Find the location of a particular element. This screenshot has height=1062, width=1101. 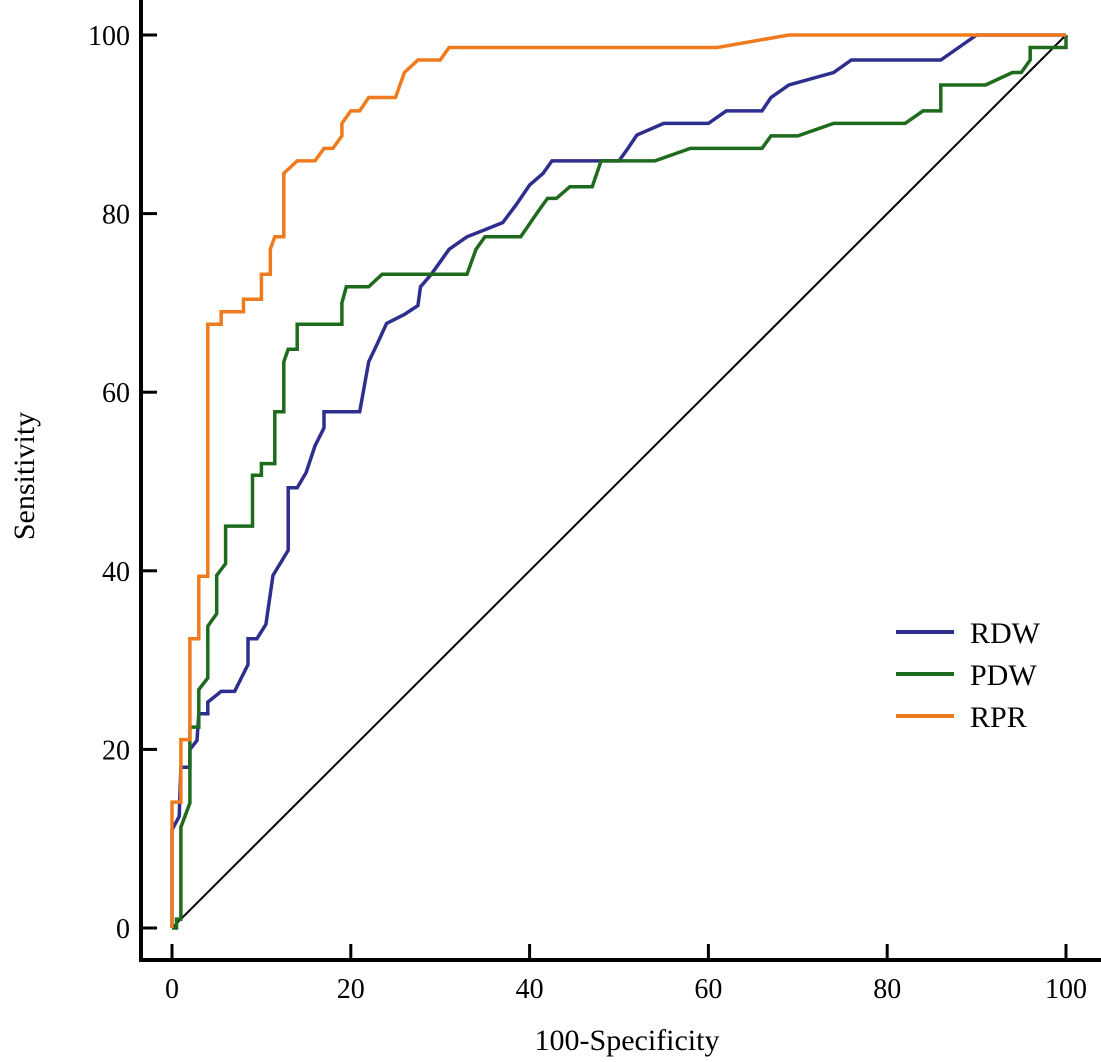

y-tick-label: 20 is located at coordinates (116, 750).